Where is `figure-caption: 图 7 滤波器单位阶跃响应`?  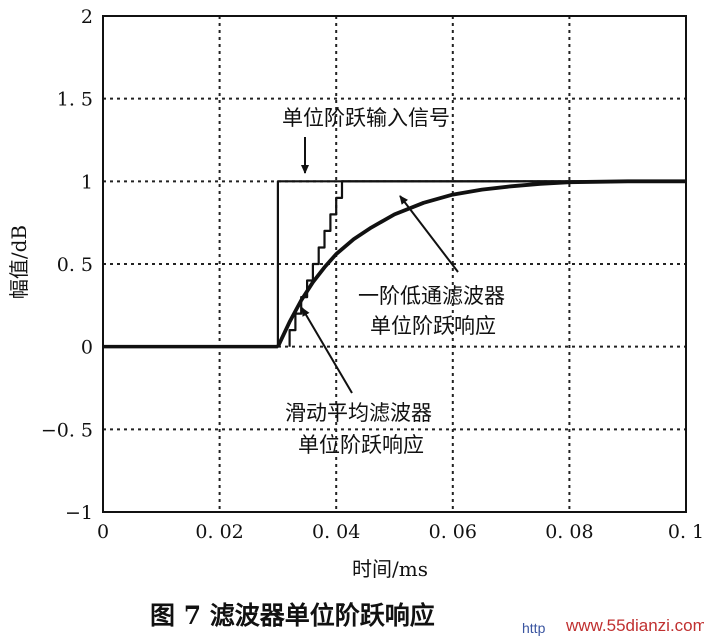 figure-caption: 图 7 滤波器单位阶跃响应 is located at coordinates (292, 615).